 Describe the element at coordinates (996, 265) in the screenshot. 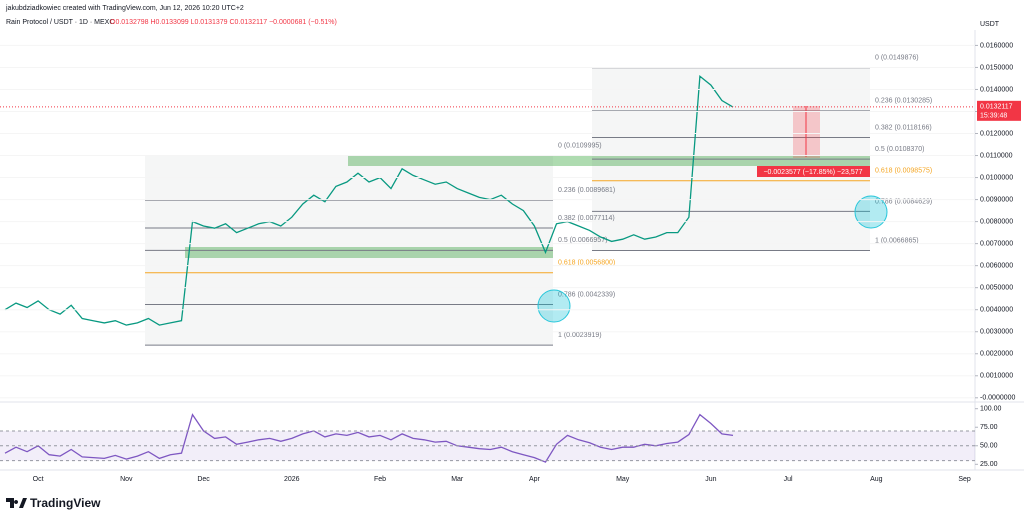

I see `y-tick-label: 0.0060000` at that location.